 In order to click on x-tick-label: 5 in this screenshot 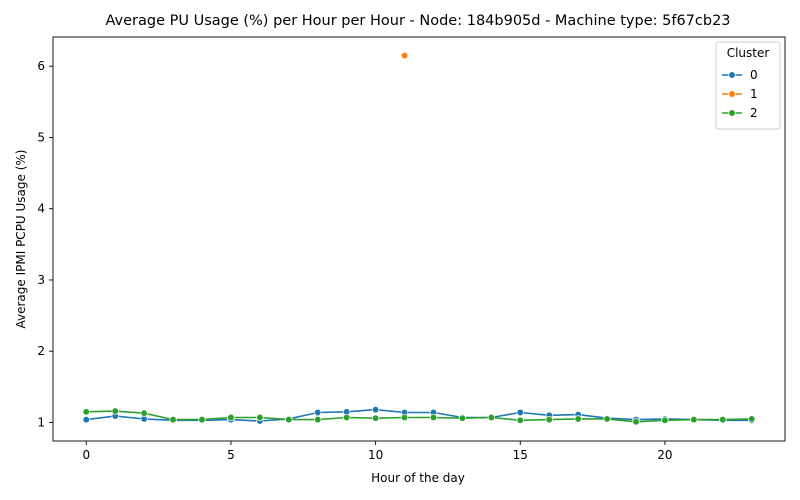, I will do `click(231, 455)`.